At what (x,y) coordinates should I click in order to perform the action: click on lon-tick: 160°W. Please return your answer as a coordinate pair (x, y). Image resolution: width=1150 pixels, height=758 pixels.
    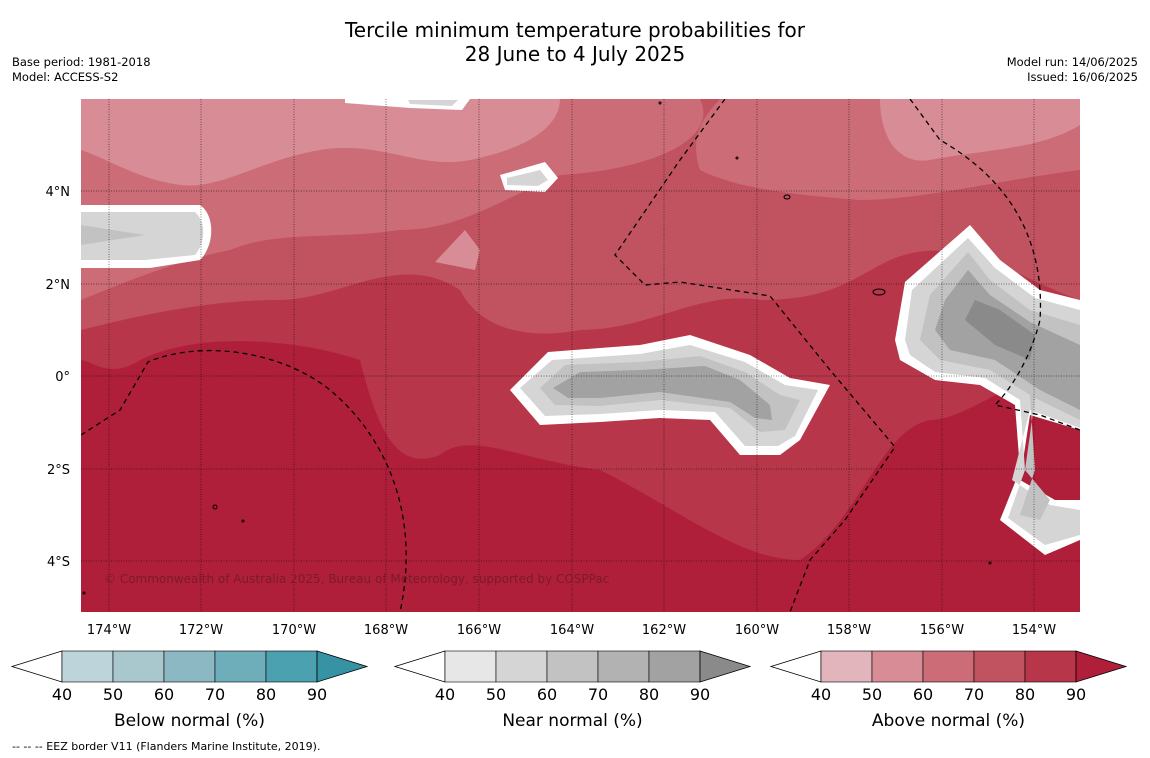
    Looking at the image, I should click on (757, 630).